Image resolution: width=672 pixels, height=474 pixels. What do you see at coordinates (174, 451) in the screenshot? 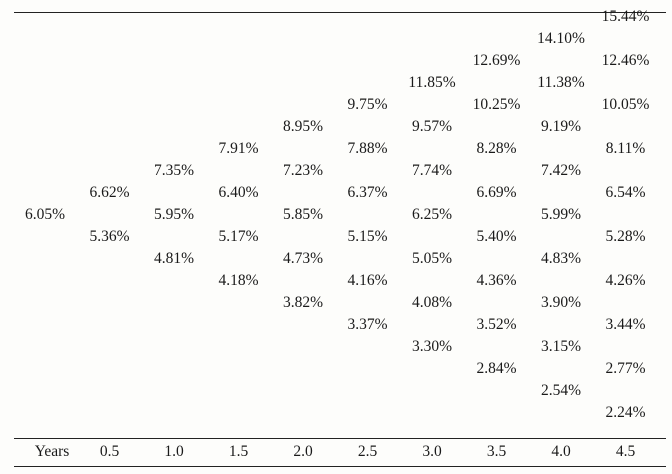
I see `column-label: 1.0` at bounding box center [174, 451].